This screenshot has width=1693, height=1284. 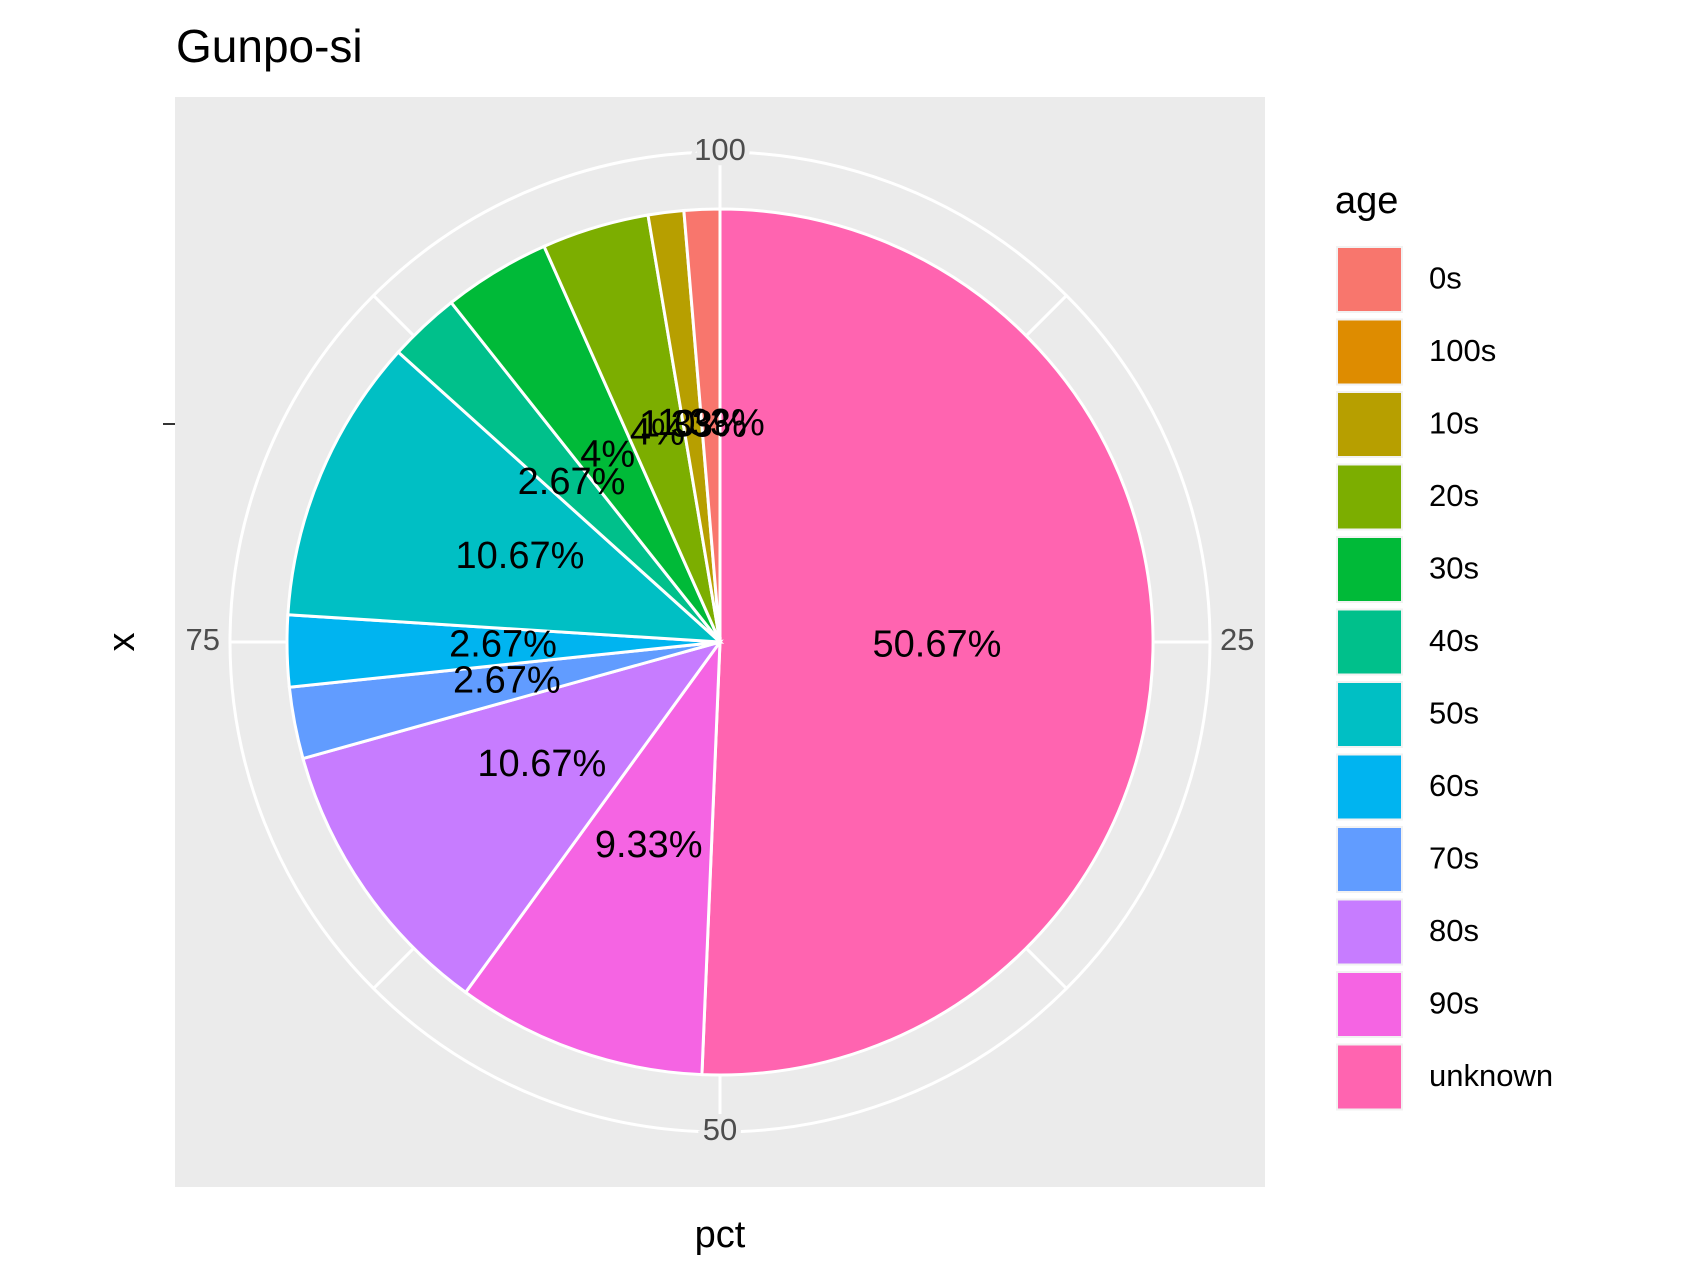 I want to click on legend-label-60s: 60s, so click(x=1454, y=785).